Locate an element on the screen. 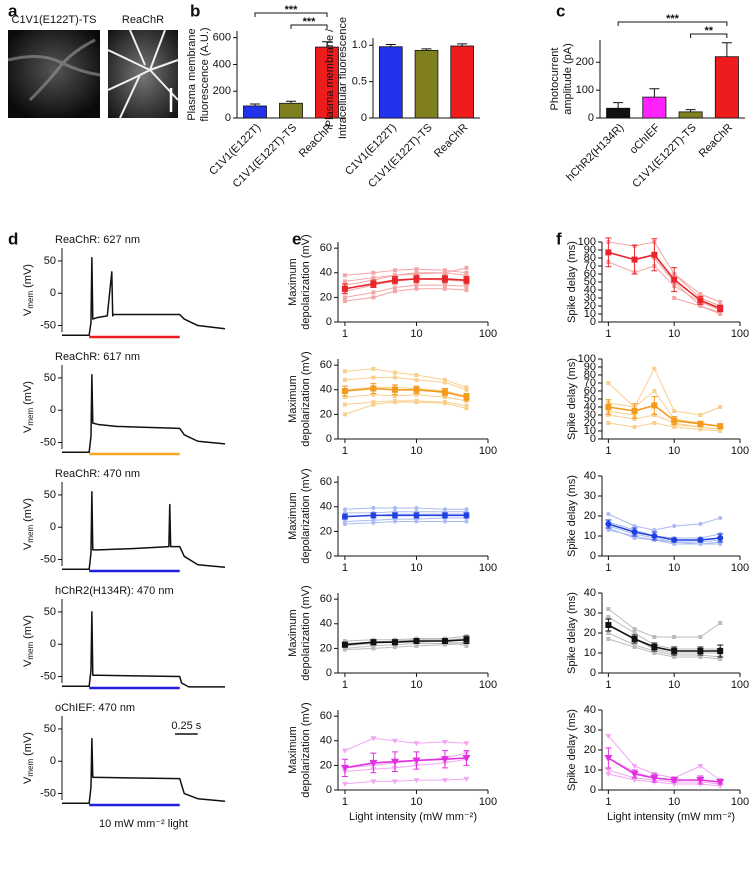  y-tick-label: 30 is located at coordinates (590, 730).